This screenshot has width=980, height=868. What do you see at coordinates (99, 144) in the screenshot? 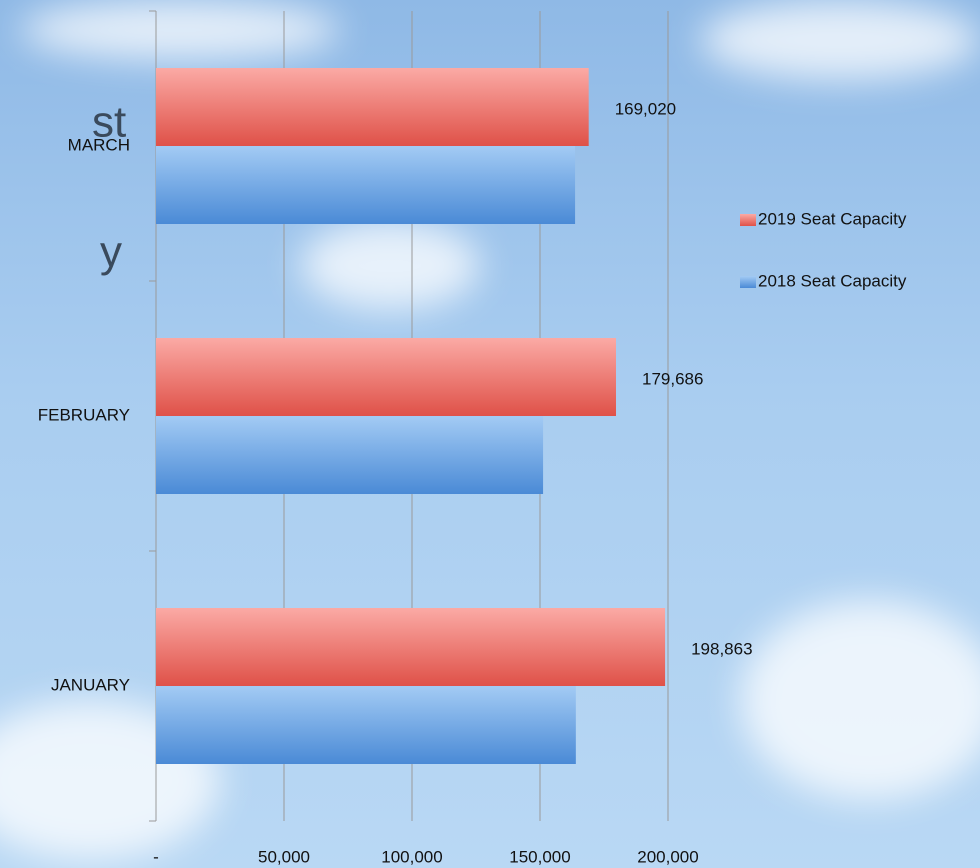
I see `y-tick-label: MARCH` at bounding box center [99, 144].